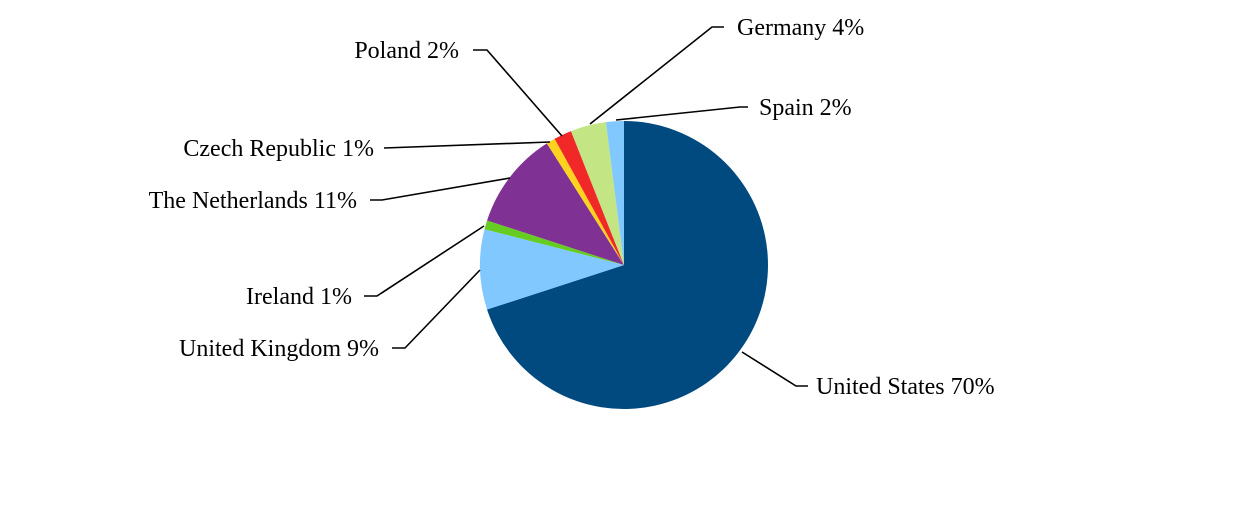 The height and width of the screenshot is (532, 1248). I want to click on label-ireland: Ireland 1%, so click(299, 297).